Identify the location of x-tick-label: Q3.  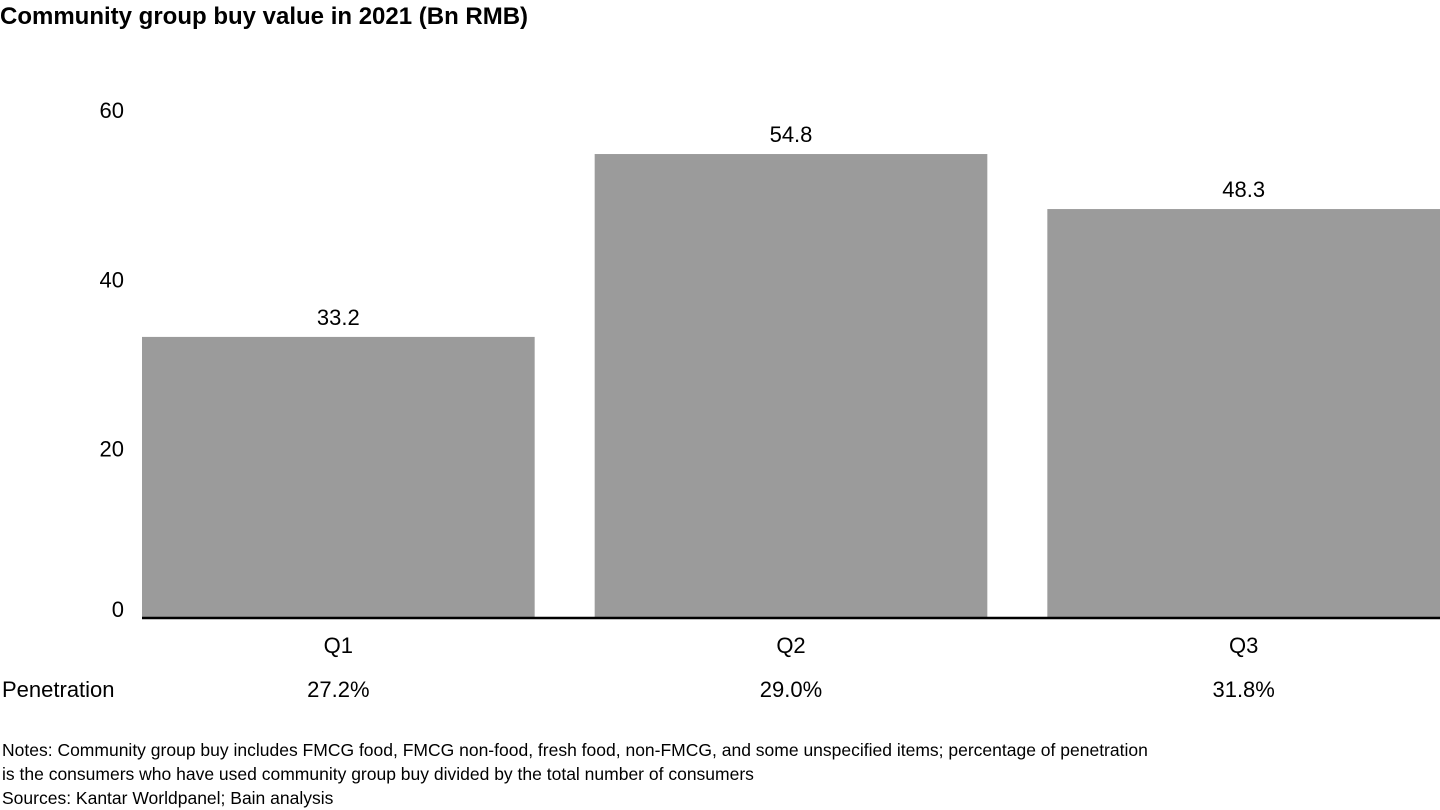
(1243, 645).